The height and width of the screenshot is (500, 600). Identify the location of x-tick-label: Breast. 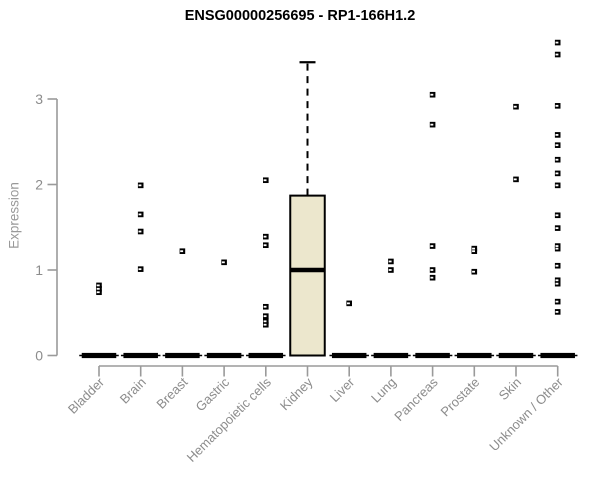
(171, 392).